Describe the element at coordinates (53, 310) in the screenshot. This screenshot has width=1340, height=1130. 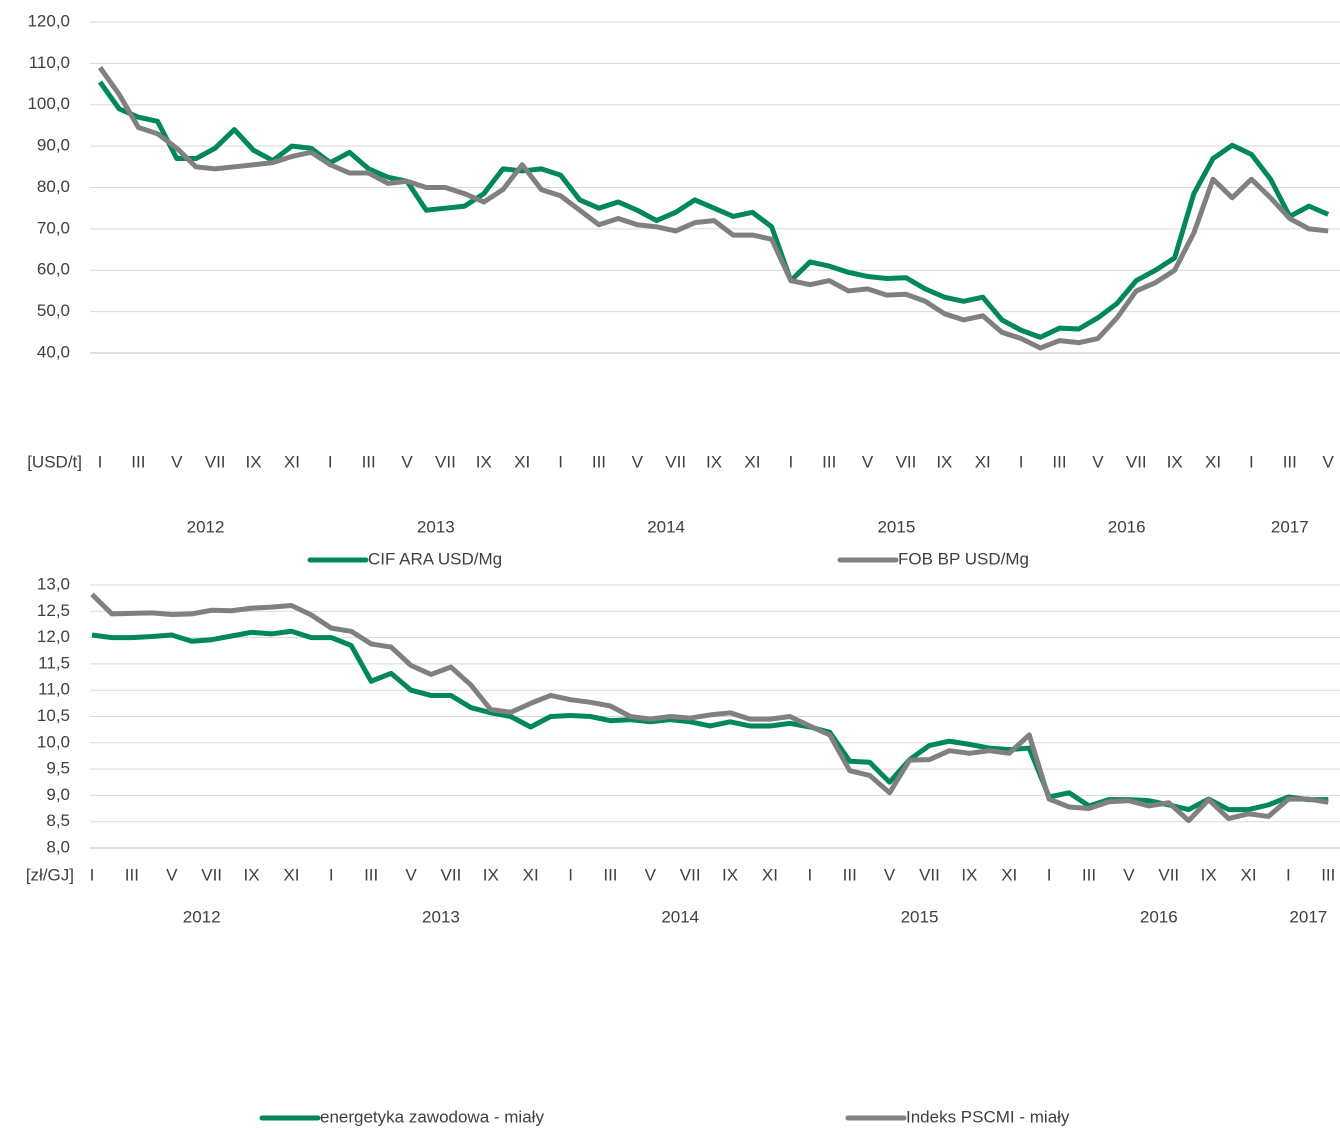
I see `y-tick-label: 50,0` at that location.